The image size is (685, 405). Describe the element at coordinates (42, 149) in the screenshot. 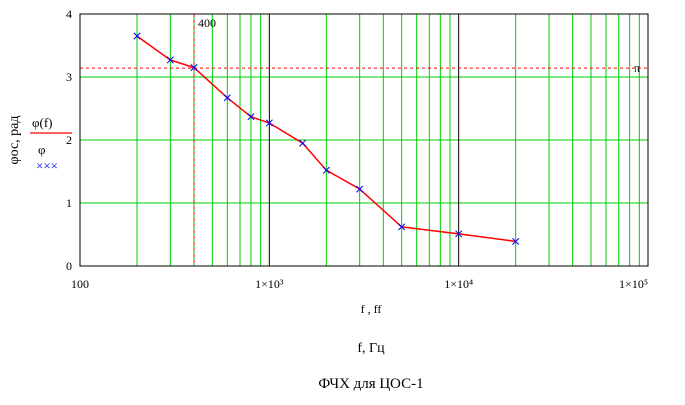

I see `legend-marker-label: φ` at that location.